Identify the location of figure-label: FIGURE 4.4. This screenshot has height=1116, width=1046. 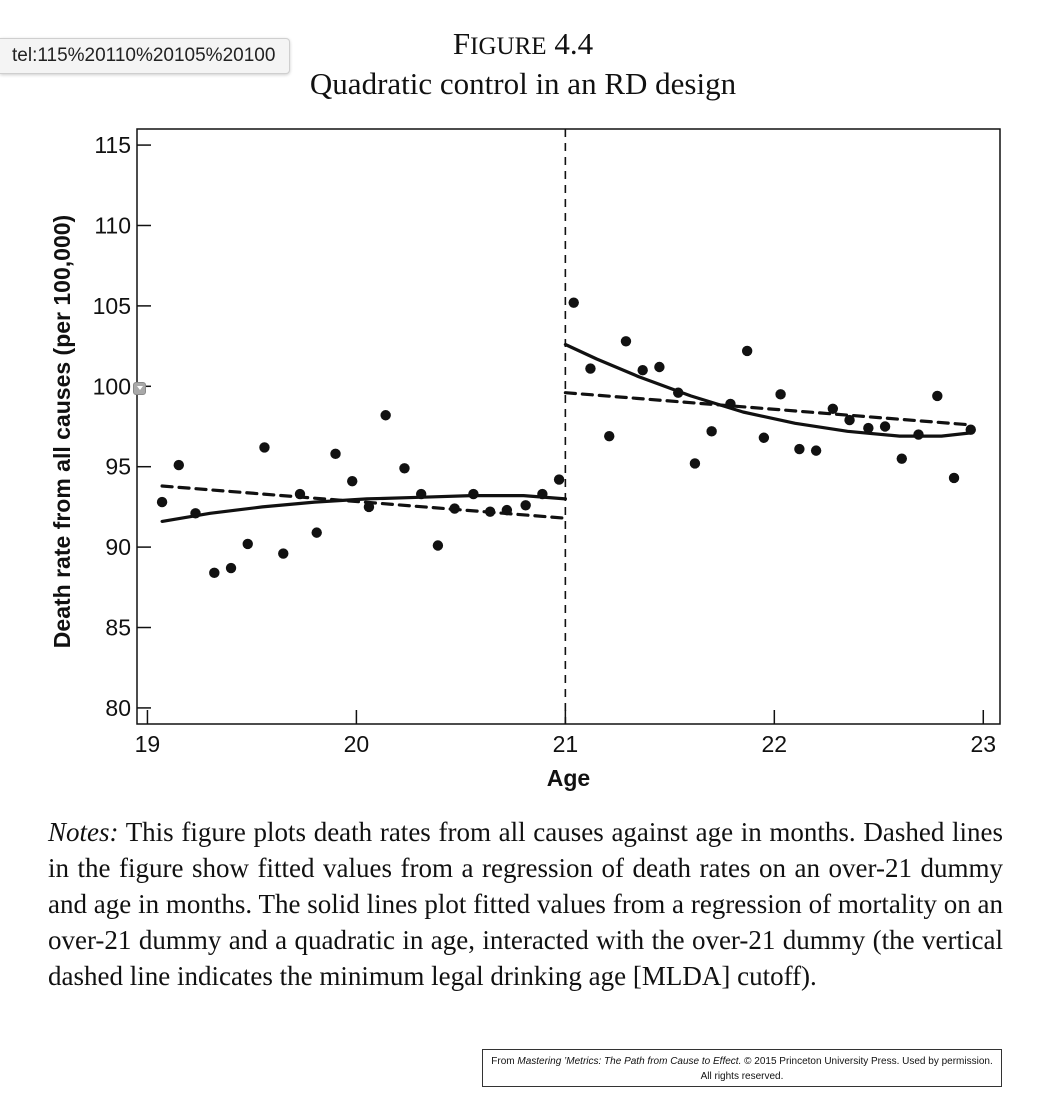
(523, 45).